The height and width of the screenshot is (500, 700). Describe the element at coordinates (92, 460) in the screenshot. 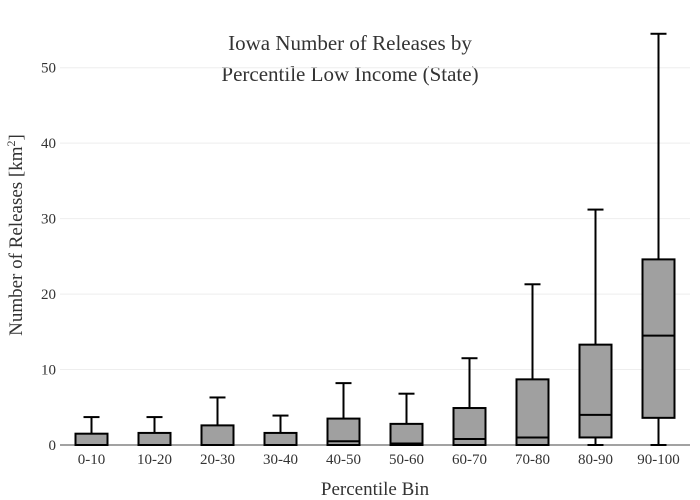

I see `x-tick-label: 0-10` at that location.